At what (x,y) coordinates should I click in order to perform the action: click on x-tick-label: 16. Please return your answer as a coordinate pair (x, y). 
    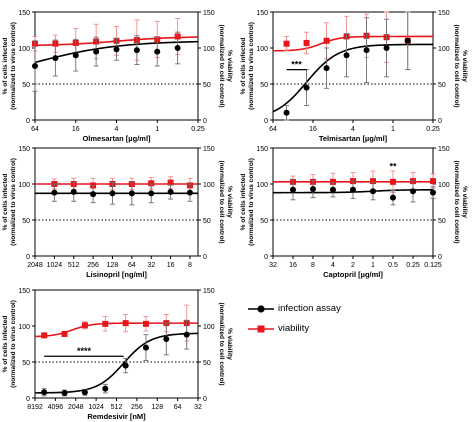
    Looking at the image, I should click on (171, 265).